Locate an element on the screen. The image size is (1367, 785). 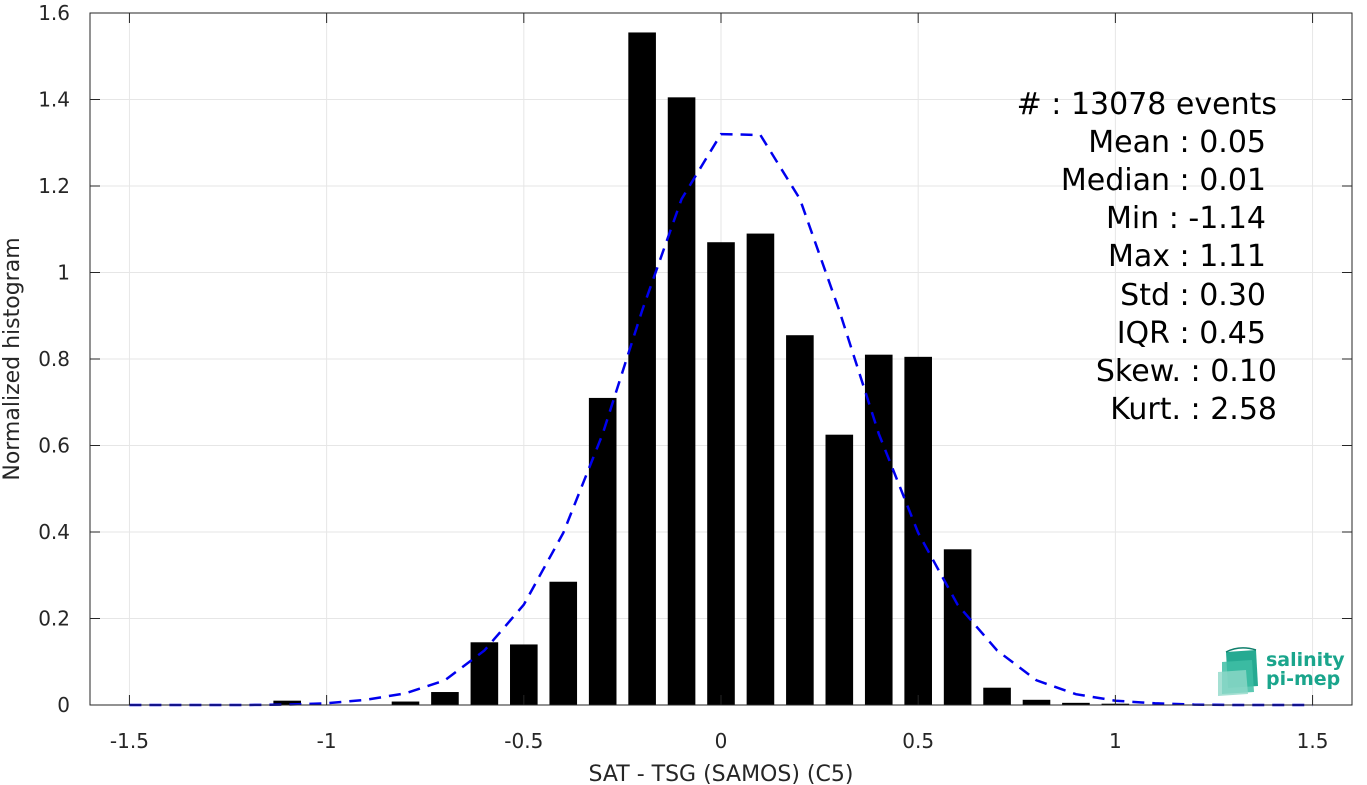
logo-text-line1: salinity is located at coordinates (1305, 660).